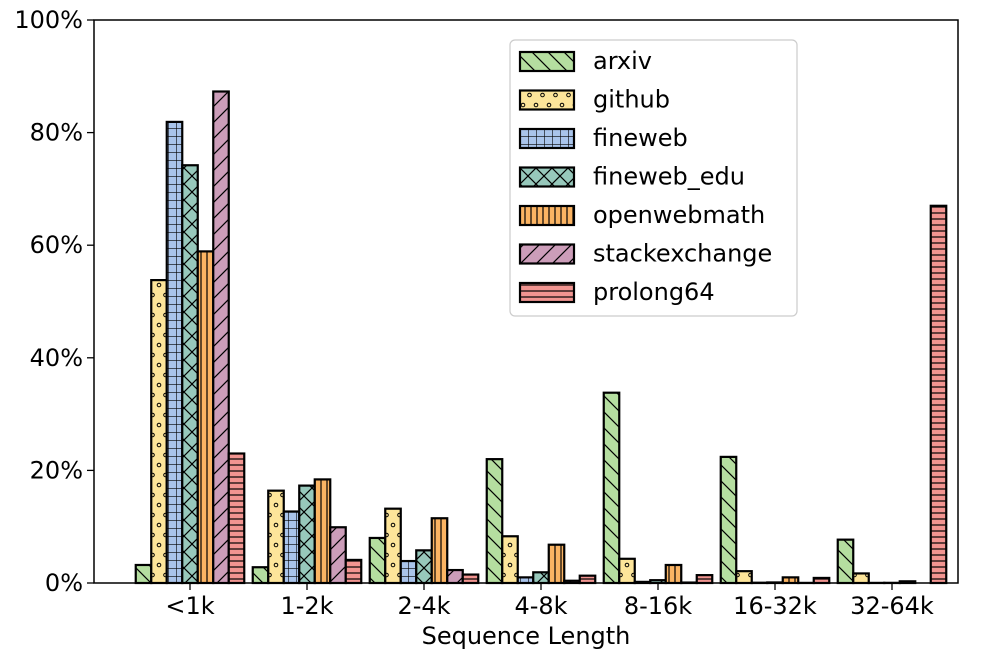 This screenshot has height=660, width=996. Describe the element at coordinates (892, 606) in the screenshot. I see `x-tick-label: 32-64k` at that location.